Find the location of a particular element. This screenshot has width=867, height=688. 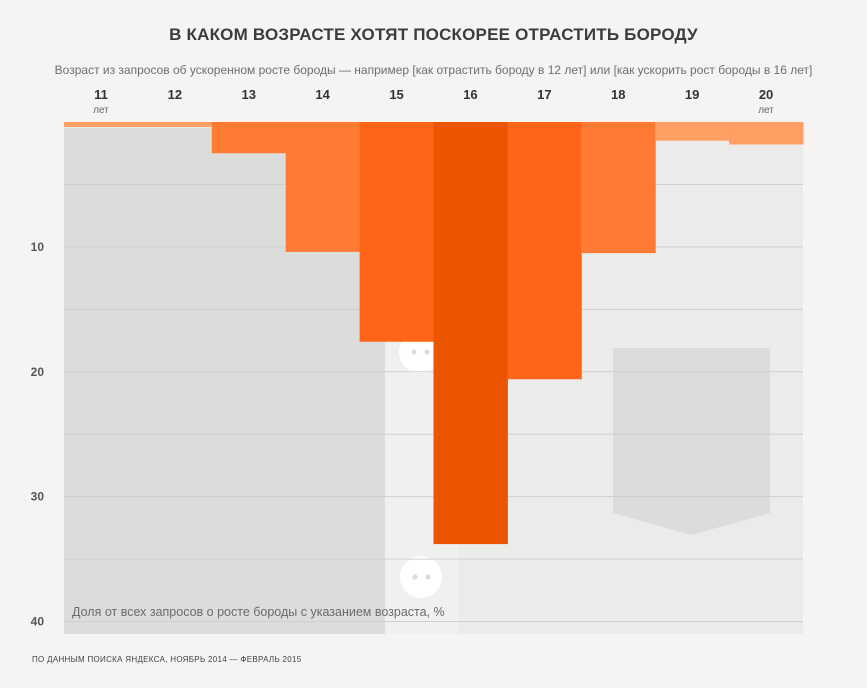

x-tick-label: 13 is located at coordinates (249, 94).